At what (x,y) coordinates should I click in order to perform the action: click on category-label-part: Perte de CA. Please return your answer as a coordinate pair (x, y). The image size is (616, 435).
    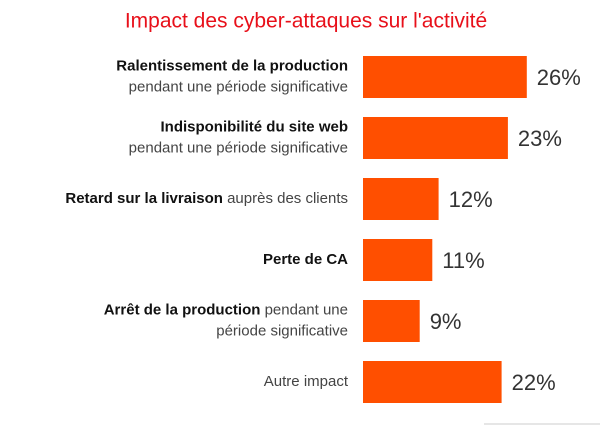
    Looking at the image, I should click on (305, 259).